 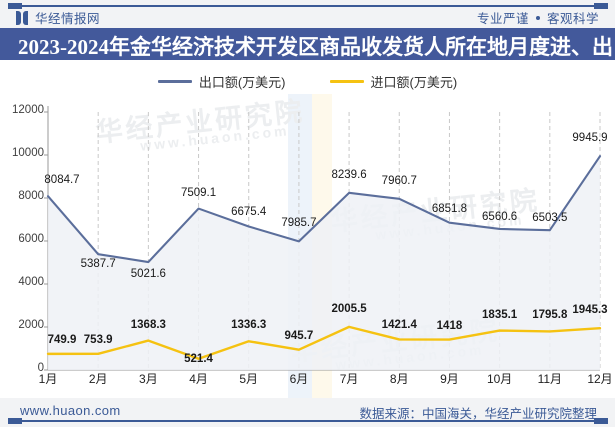 What do you see at coordinates (31, 282) in the screenshot?
I see `y-axis-tick-label: 4000` at bounding box center [31, 282].